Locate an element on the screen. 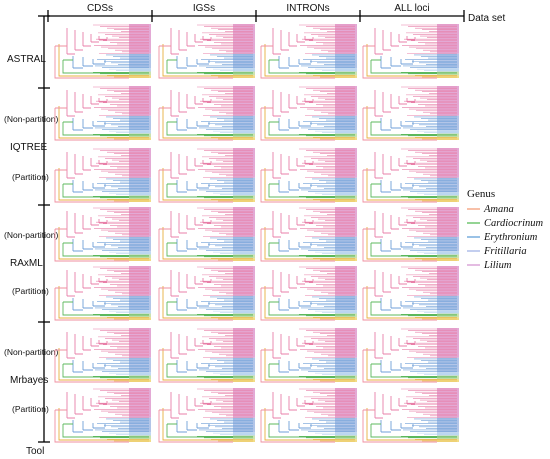 This screenshot has height=459, width=550. column-header: ALL loci is located at coordinates (411, 8).